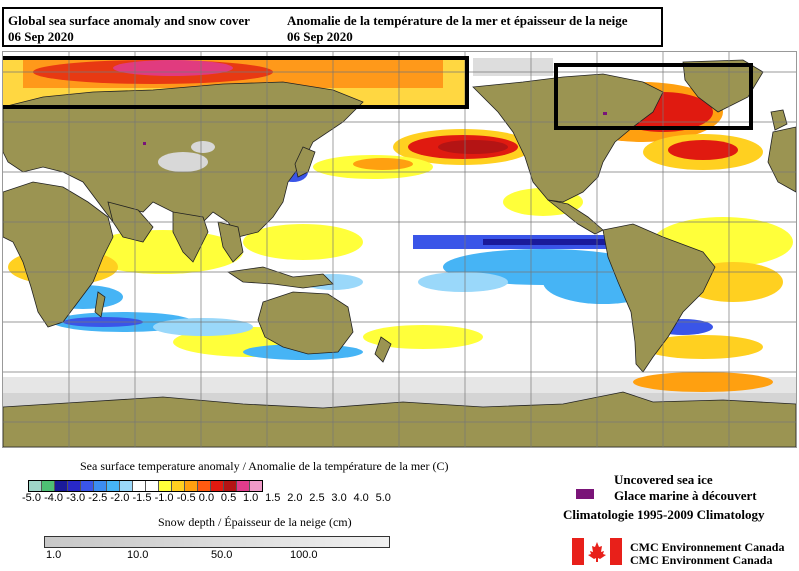  What do you see at coordinates (659, 298) in the screenshot?
I see `south-america` at bounding box center [659, 298].